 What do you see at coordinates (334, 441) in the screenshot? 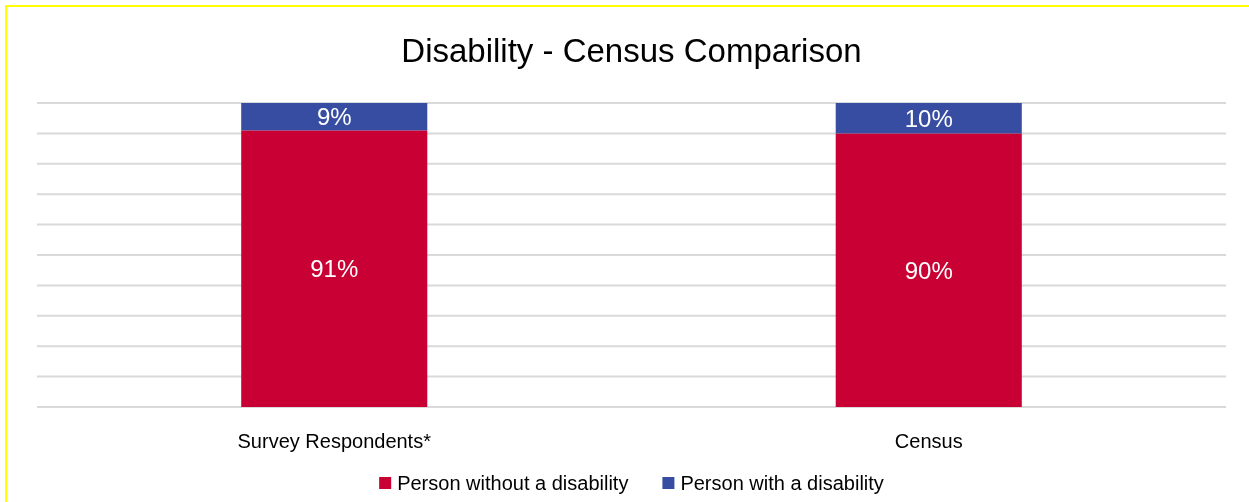
I see `x-tick-label: Survey Respondents*` at bounding box center [334, 441].